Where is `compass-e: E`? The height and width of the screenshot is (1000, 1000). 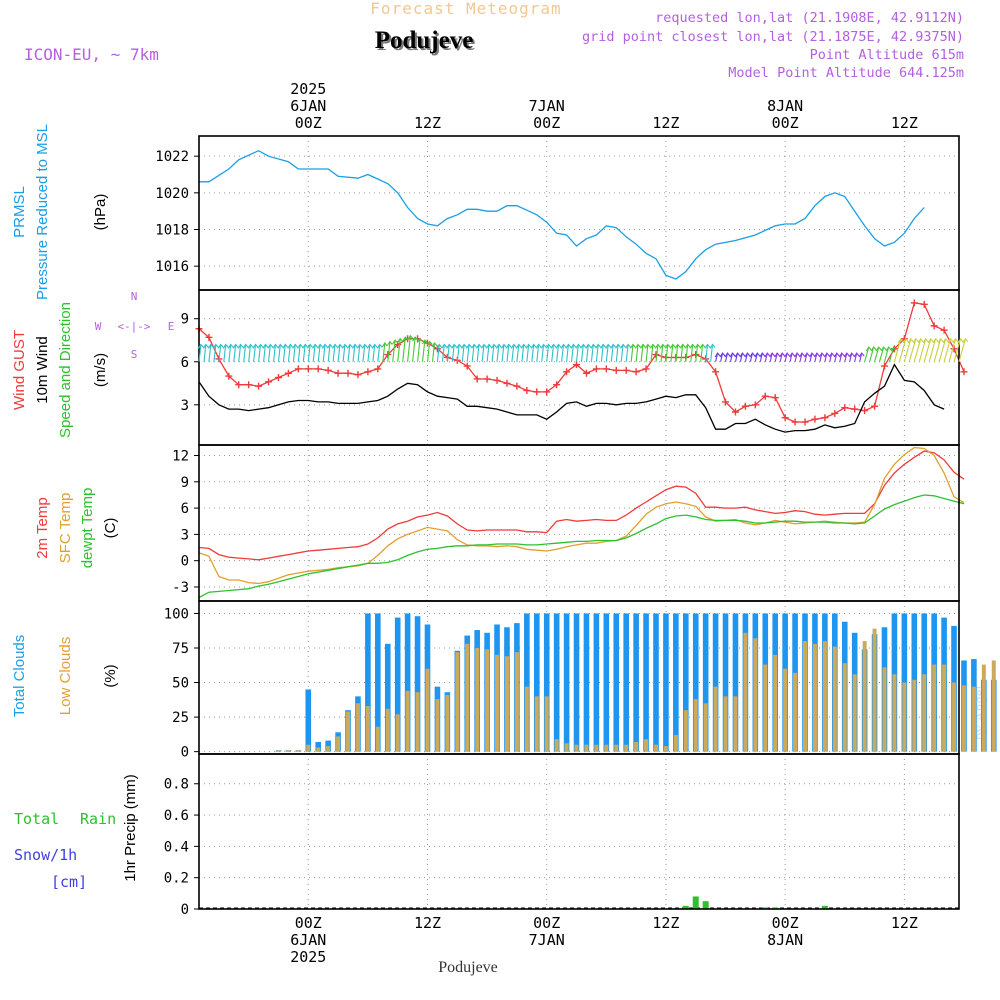
compass-e: E is located at coordinates (171, 326).